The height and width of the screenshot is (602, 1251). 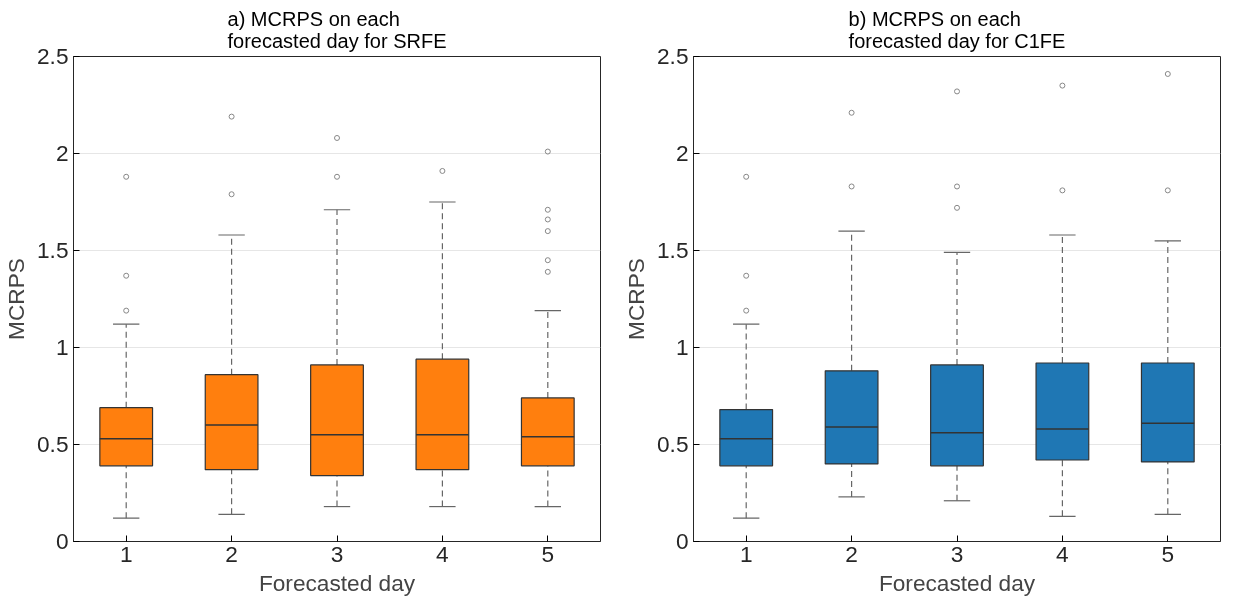 I want to click on chart-title: a) MCRPS on each forecasted day for SRFE, so click(x=337, y=29).